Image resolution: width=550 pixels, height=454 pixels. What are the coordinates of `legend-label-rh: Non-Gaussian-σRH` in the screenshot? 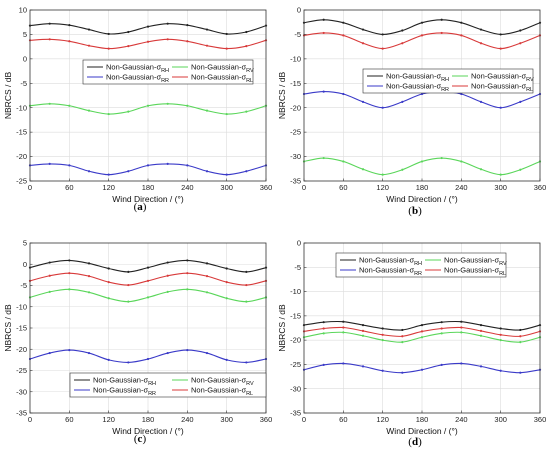 It's located at (390, 262).